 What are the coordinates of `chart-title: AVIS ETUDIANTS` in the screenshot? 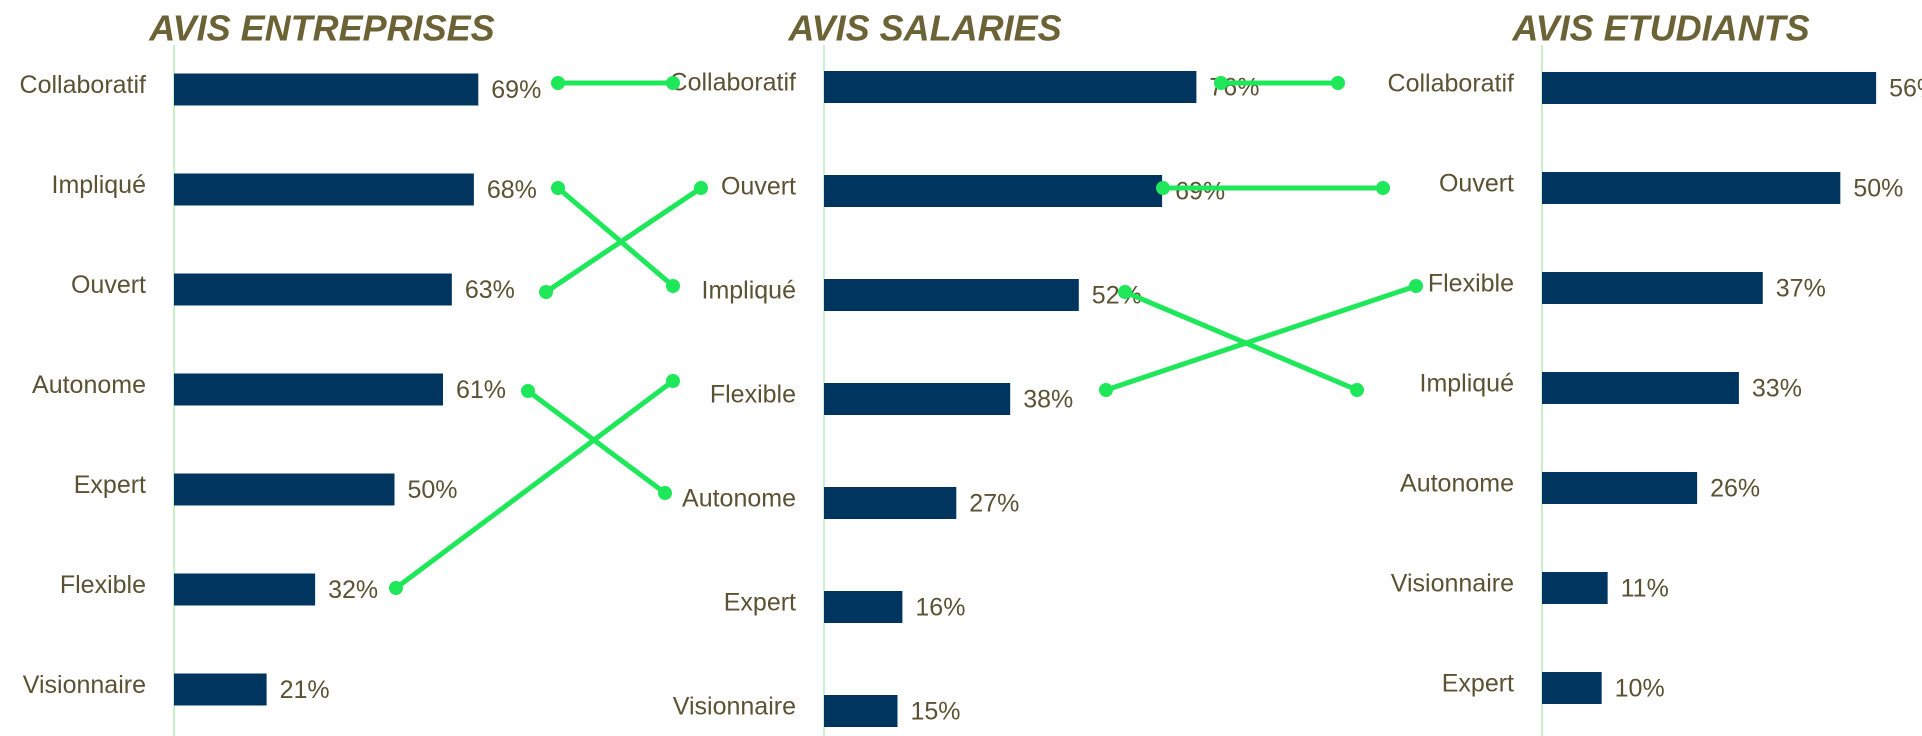 It's located at (1660, 28).